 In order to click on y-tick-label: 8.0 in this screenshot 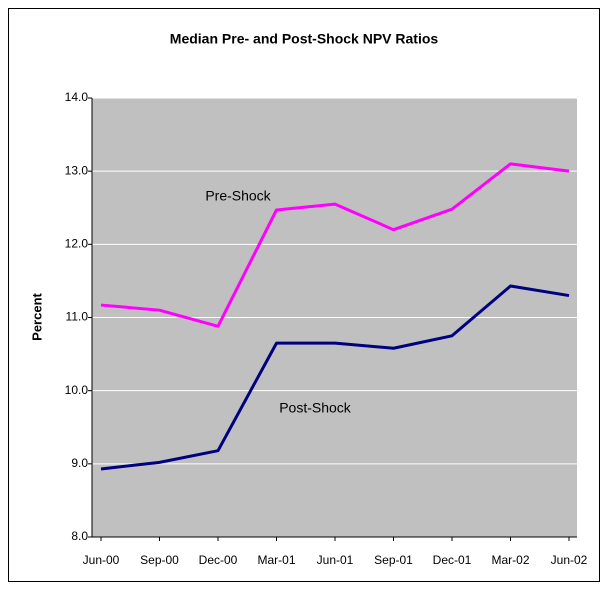, I will do `click(79, 536)`.